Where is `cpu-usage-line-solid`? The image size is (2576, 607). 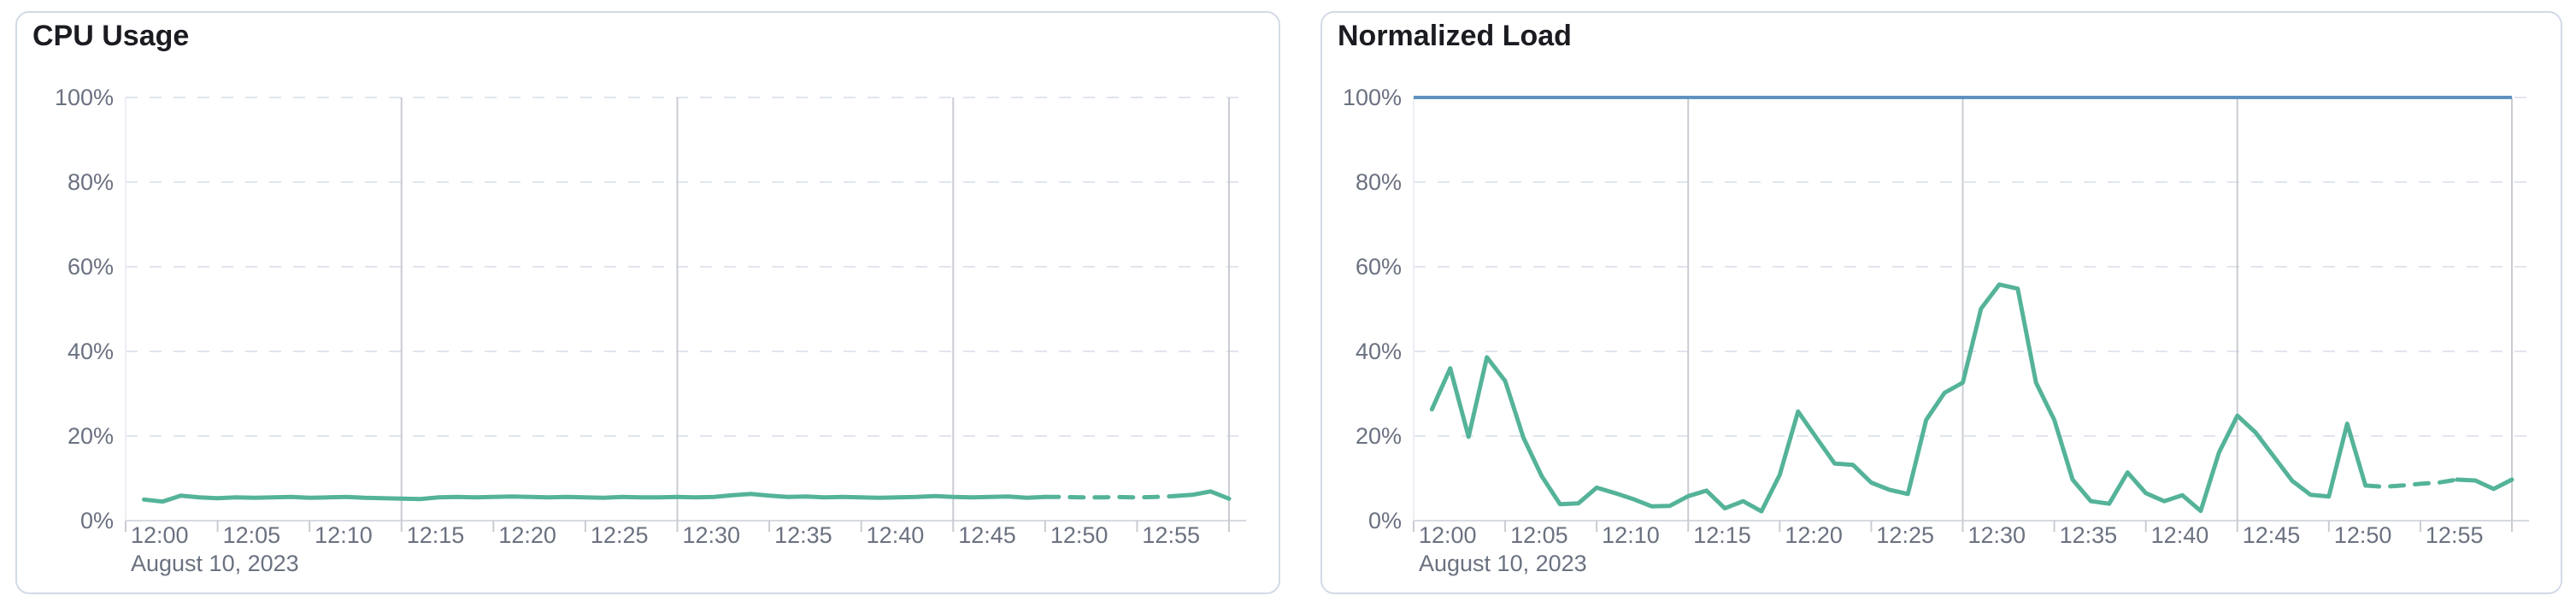
cpu-usage-line-solid is located at coordinates (595, 498).